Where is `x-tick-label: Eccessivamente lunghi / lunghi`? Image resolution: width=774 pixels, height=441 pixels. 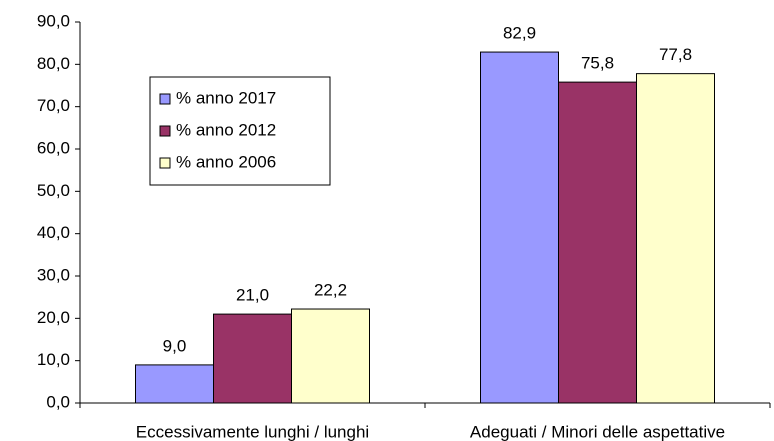
x-tick-label: Eccessivamente lunghi / lunghi is located at coordinates (252, 431).